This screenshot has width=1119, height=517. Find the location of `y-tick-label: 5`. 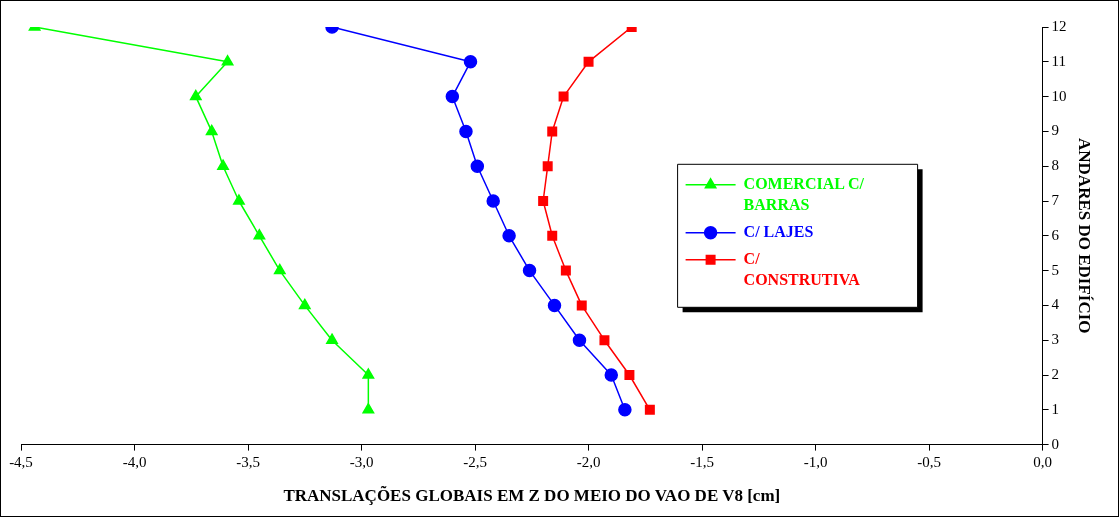

y-tick-label: 5 is located at coordinates (1055, 269).